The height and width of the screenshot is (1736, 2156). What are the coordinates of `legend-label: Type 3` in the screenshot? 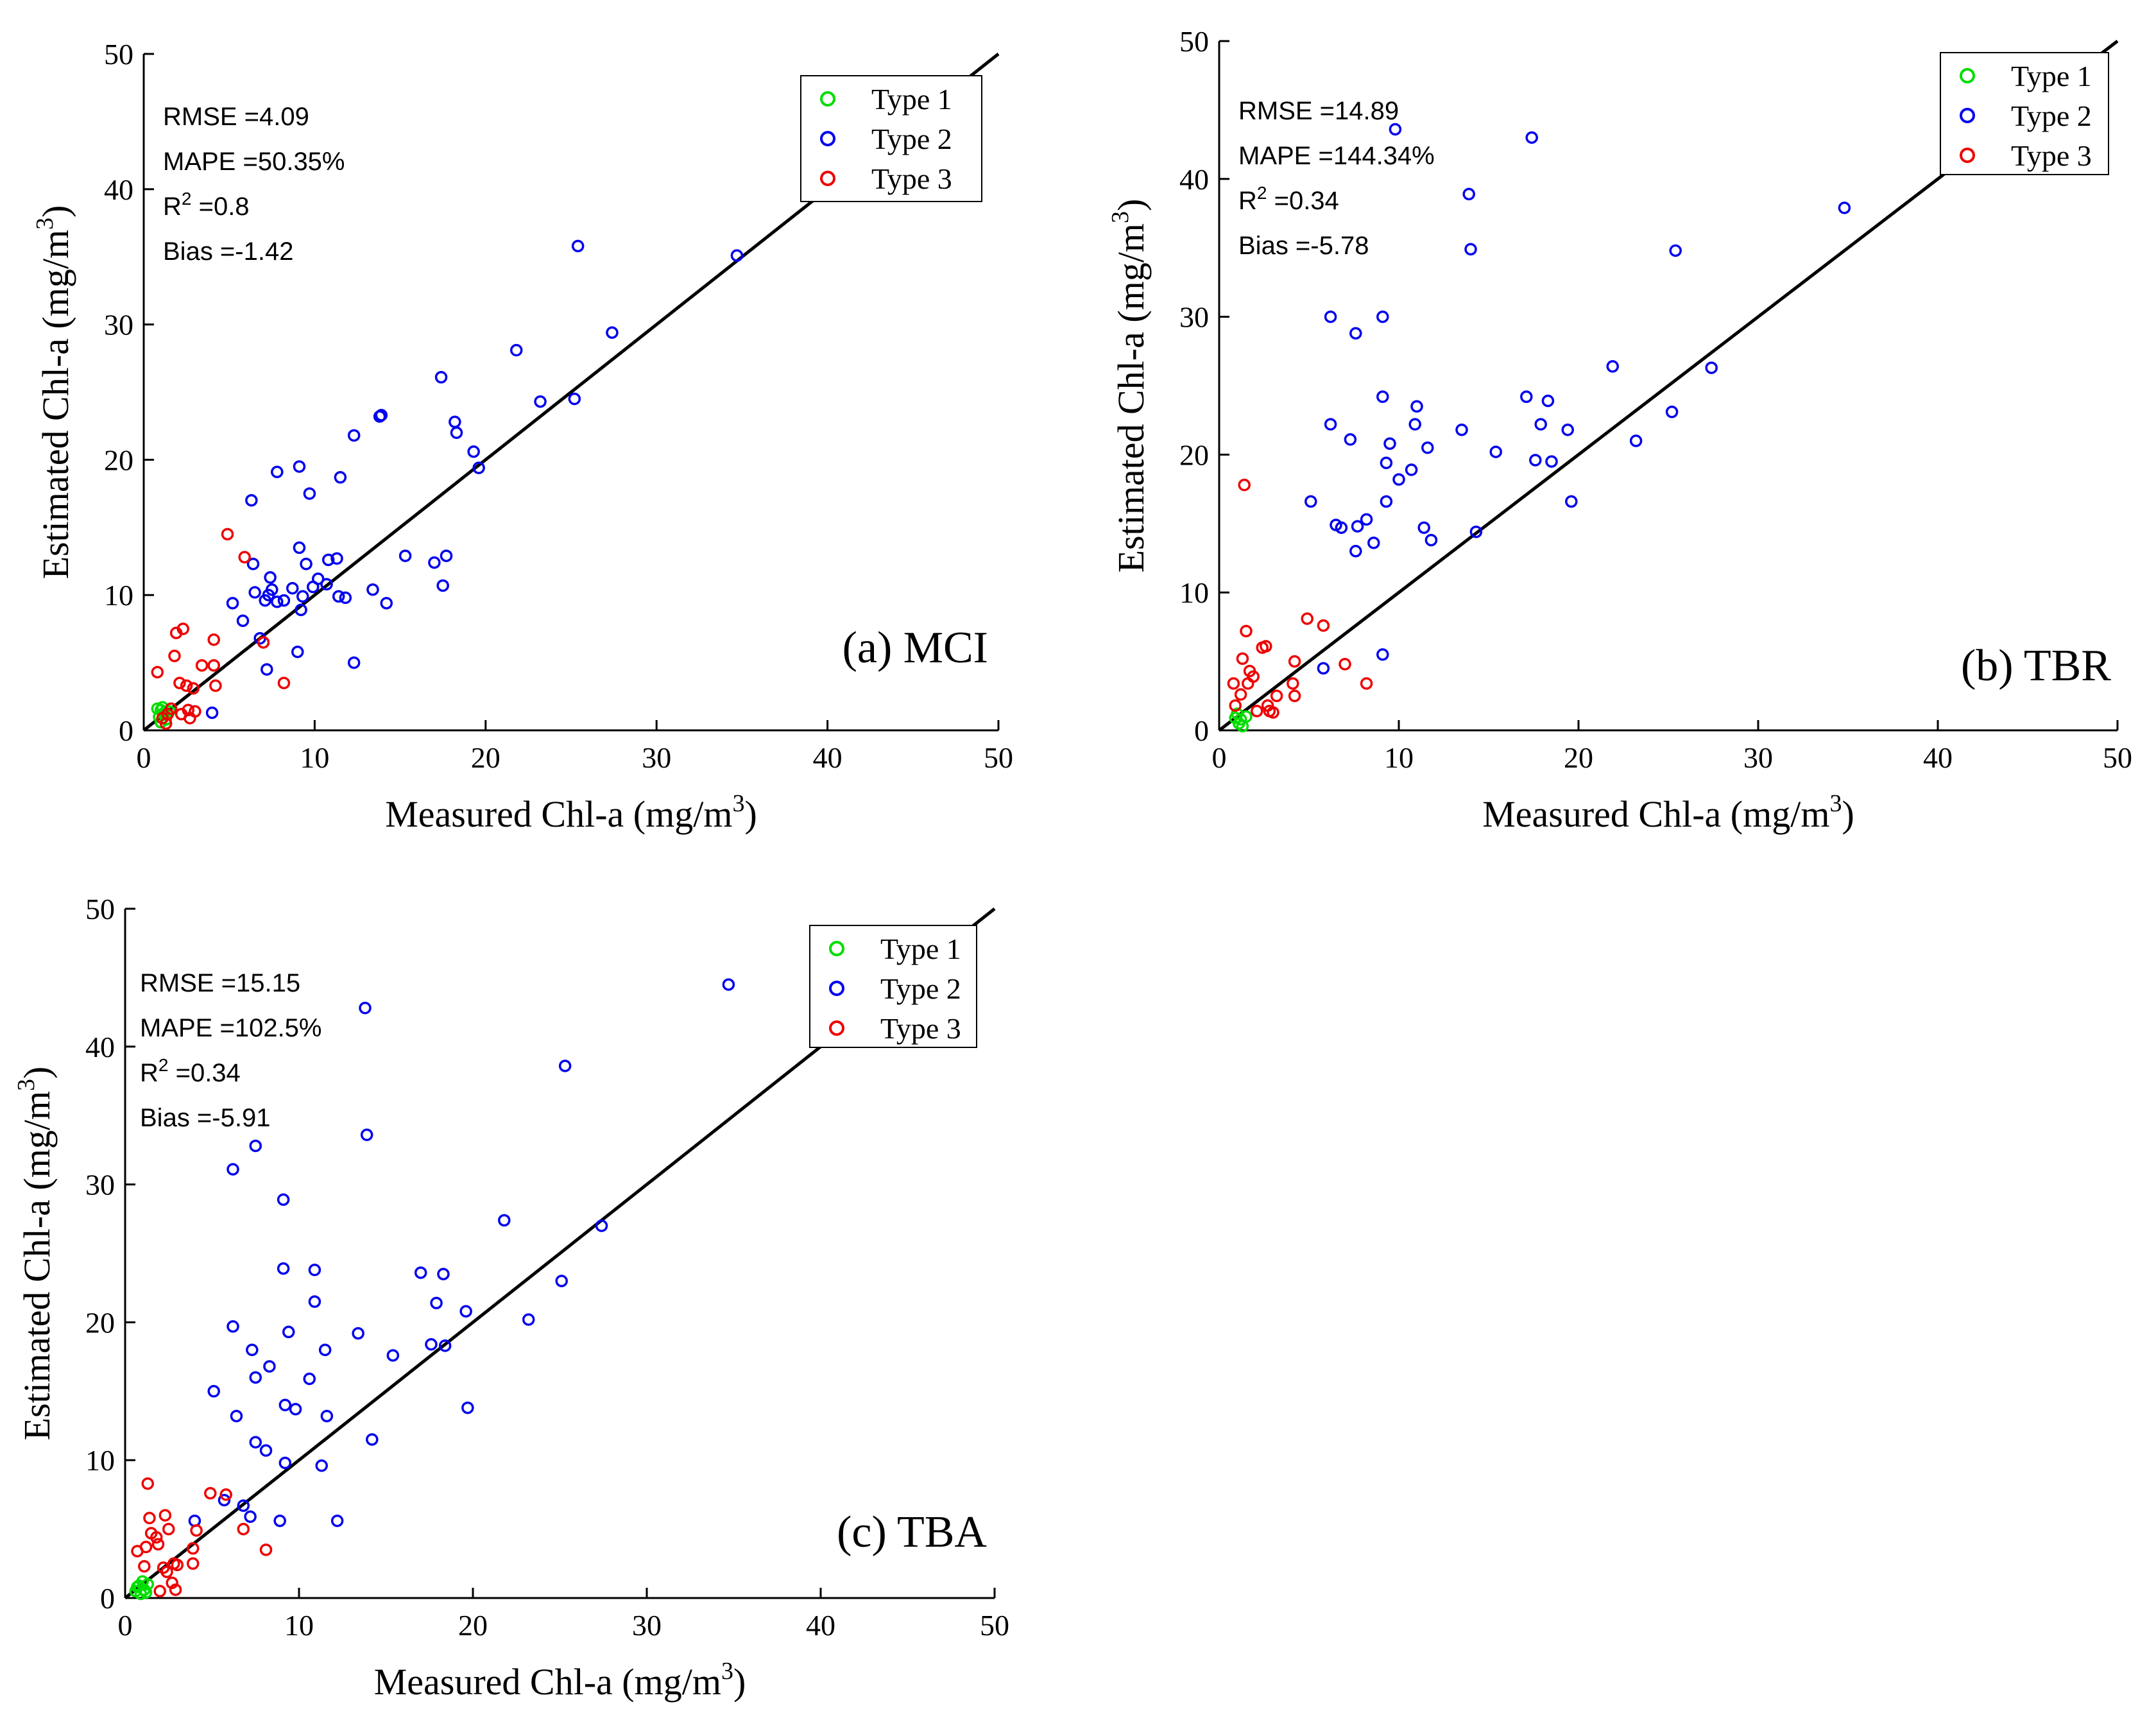 It's located at (2052, 155).